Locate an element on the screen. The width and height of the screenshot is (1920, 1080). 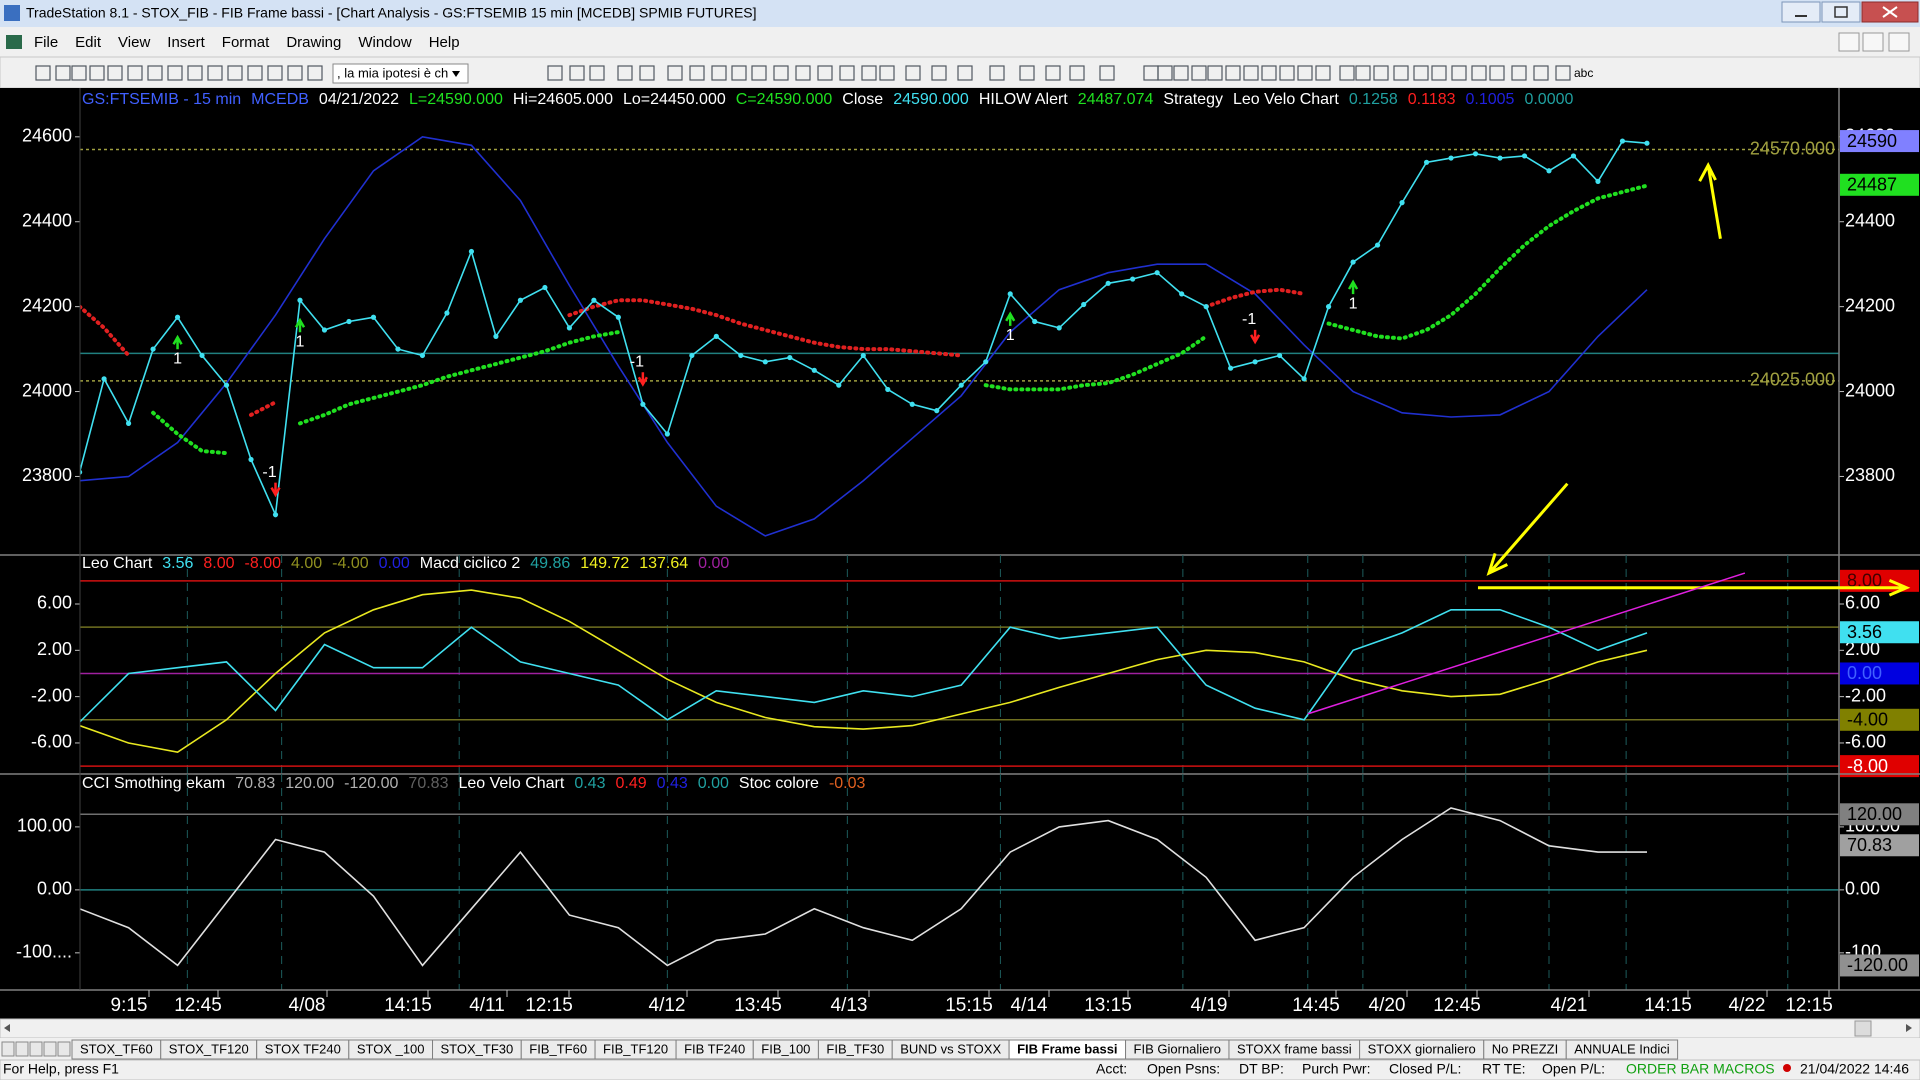
menu-item: Edit is located at coordinates (88, 42).